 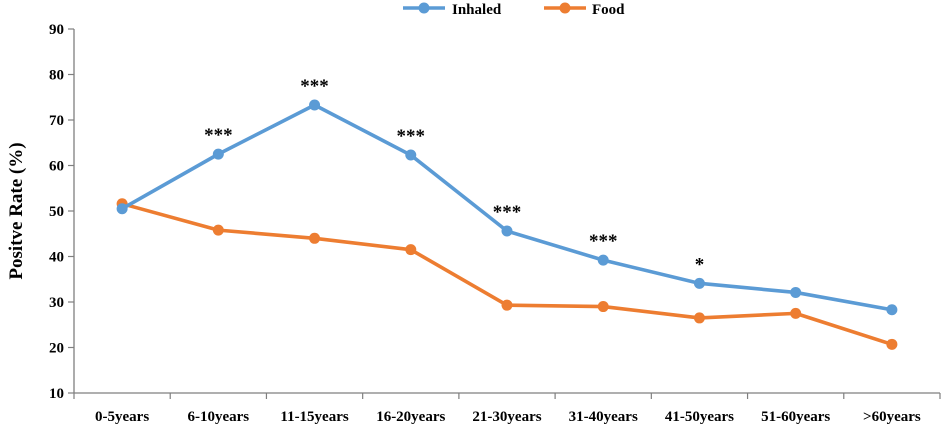 I want to click on x-tick-label: 6-10years, so click(x=219, y=417).